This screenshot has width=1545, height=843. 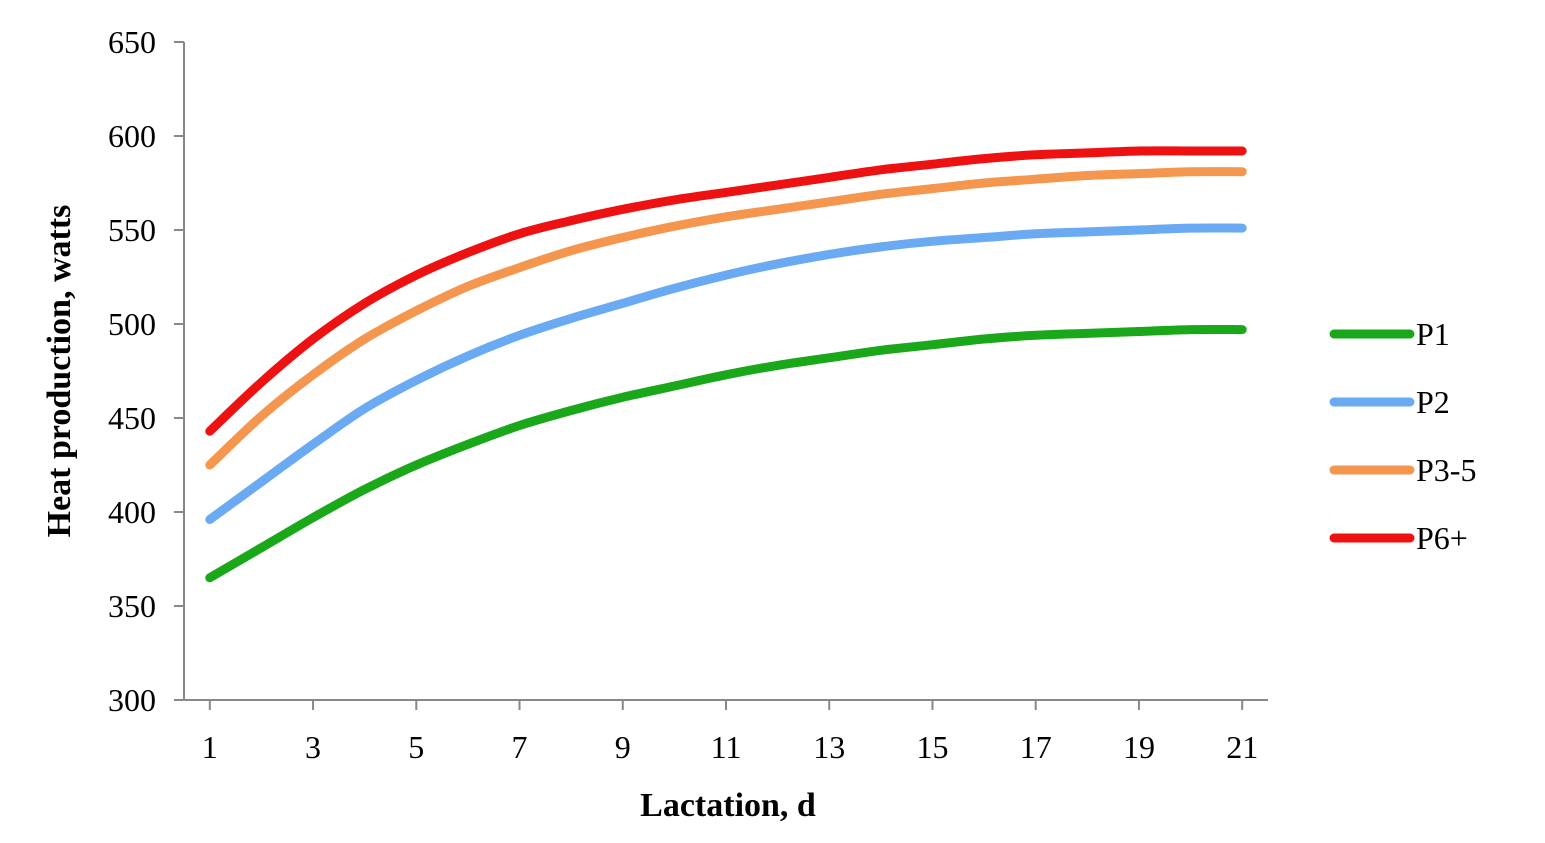 What do you see at coordinates (132, 512) in the screenshot?
I see `y-tick-label: 400` at bounding box center [132, 512].